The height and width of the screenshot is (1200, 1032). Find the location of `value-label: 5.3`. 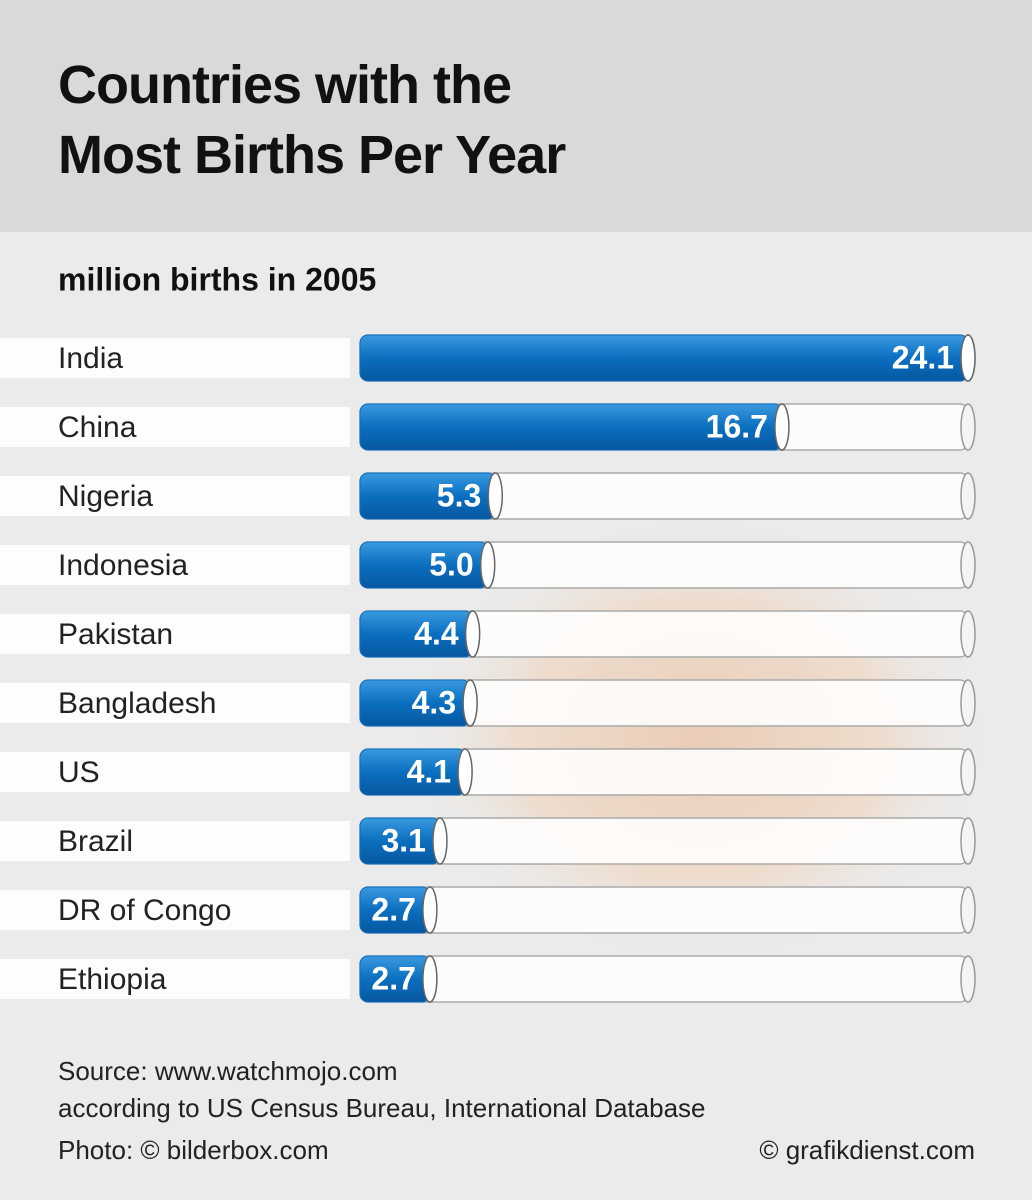

value-label: 5.3 is located at coordinates (459, 495).